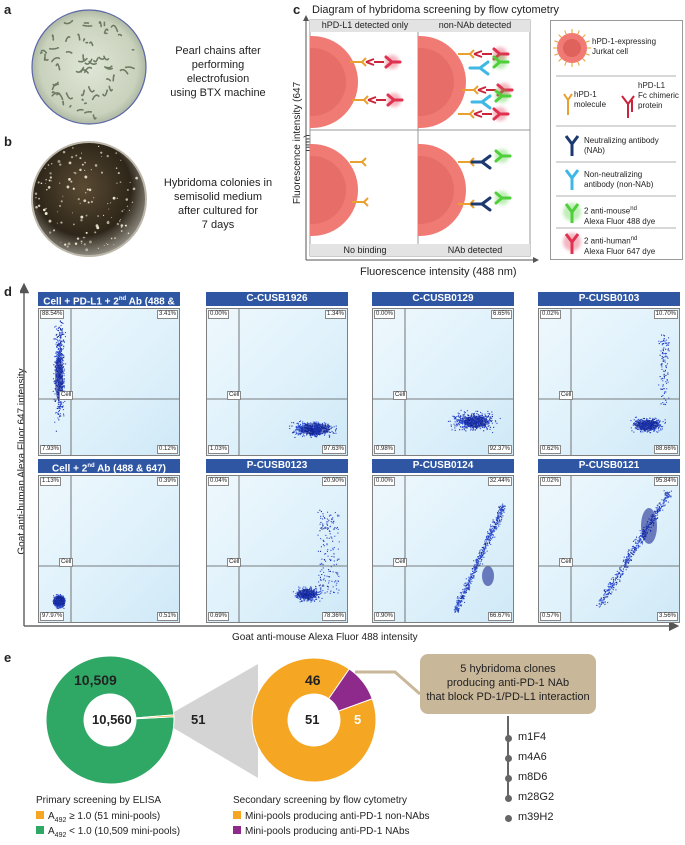 The height and width of the screenshot is (845, 685). I want to click on gate-label: Cell, so click(234, 395).